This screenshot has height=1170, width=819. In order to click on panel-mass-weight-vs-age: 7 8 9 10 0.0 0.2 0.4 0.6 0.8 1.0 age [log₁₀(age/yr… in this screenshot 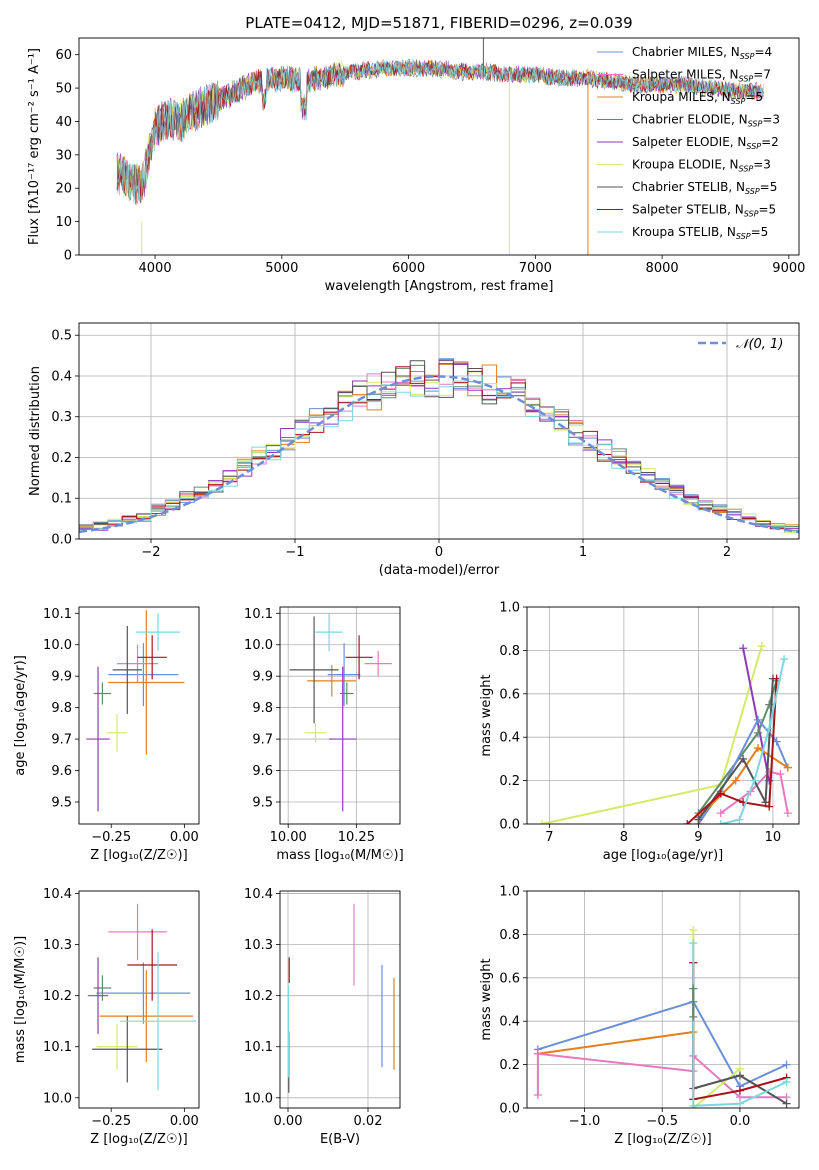, I will do `click(639, 732)`.